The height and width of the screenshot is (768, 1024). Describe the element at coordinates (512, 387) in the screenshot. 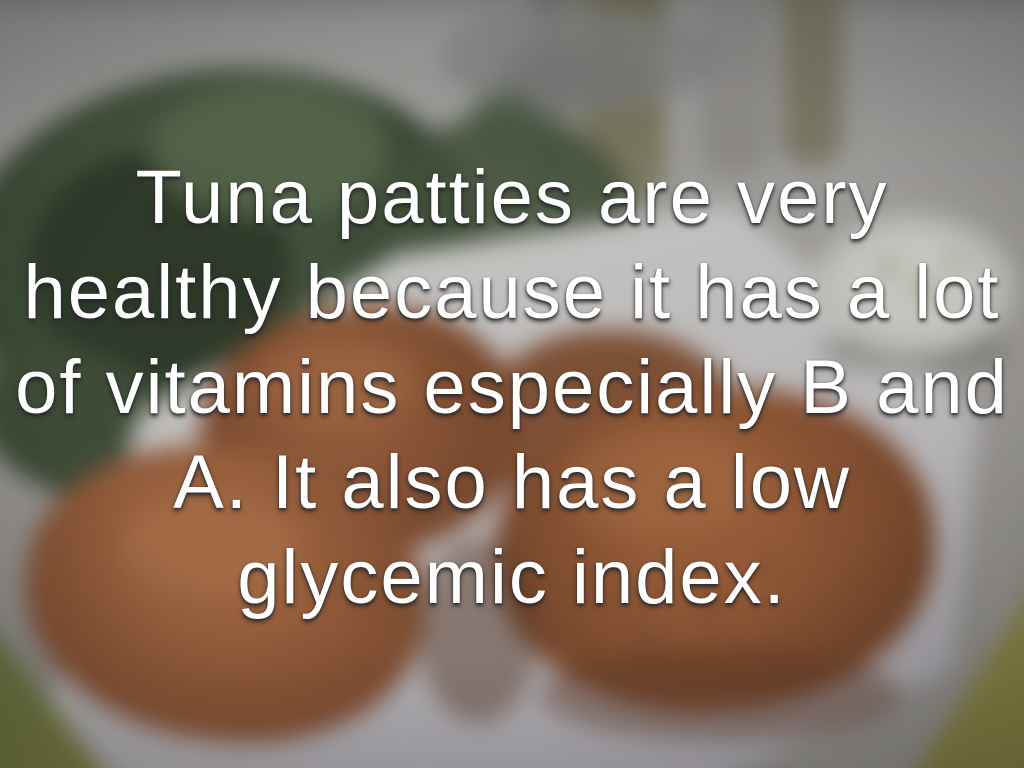

I see `caption-line: of vitamins especially B and` at that location.